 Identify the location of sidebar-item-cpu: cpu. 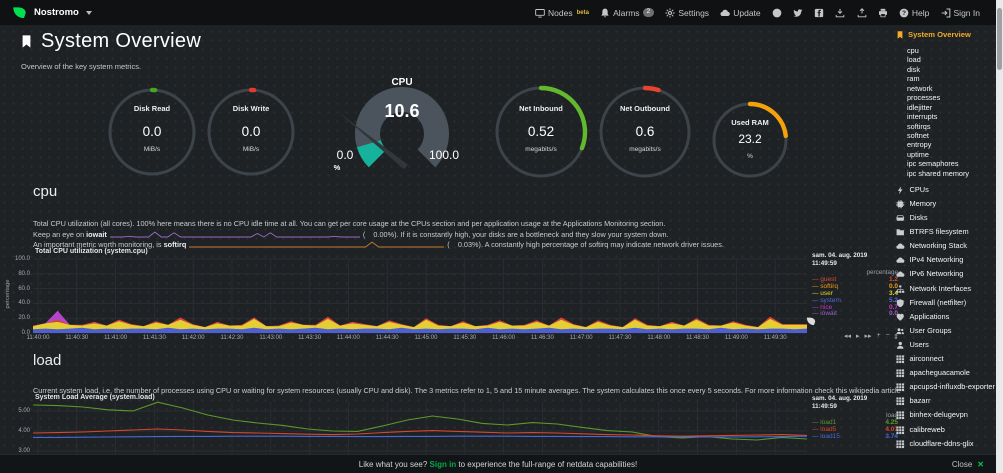
(913, 50).